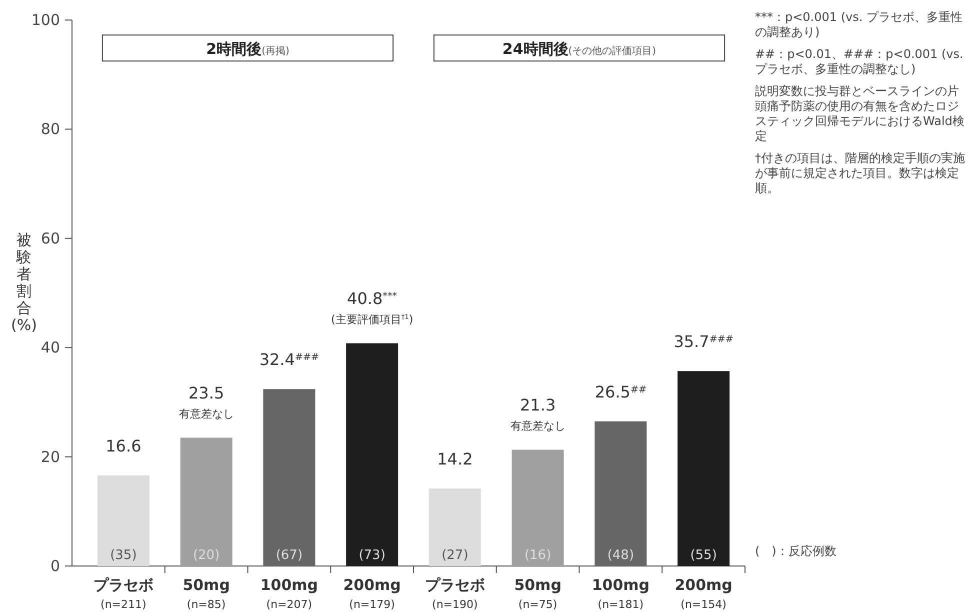 Image resolution: width=969 pixels, height=612 pixels. Describe the element at coordinates (372, 593) in the screenshot. I see `x-tick-label: 200mg (n=179)` at that location.